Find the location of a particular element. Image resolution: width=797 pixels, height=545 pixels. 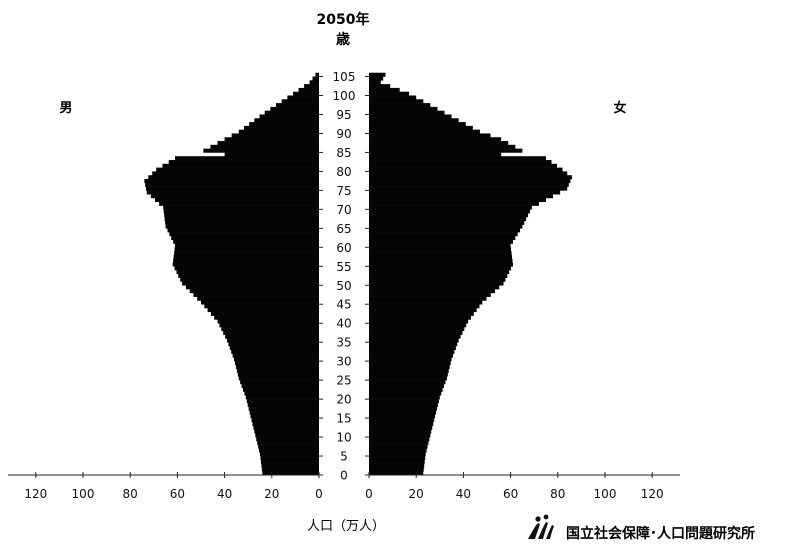

female-x-tick-label-120: 120 is located at coordinates (652, 494).